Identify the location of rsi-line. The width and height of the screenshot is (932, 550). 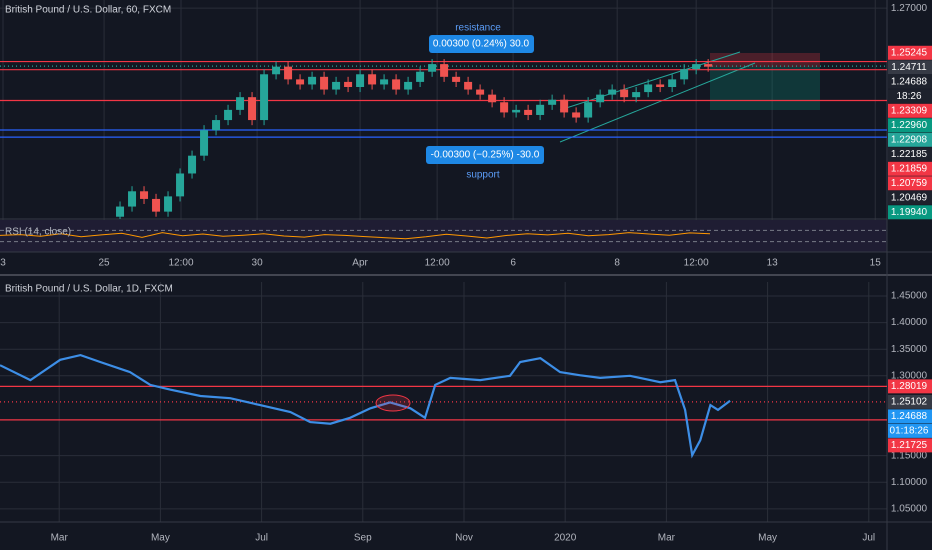
(355, 236).